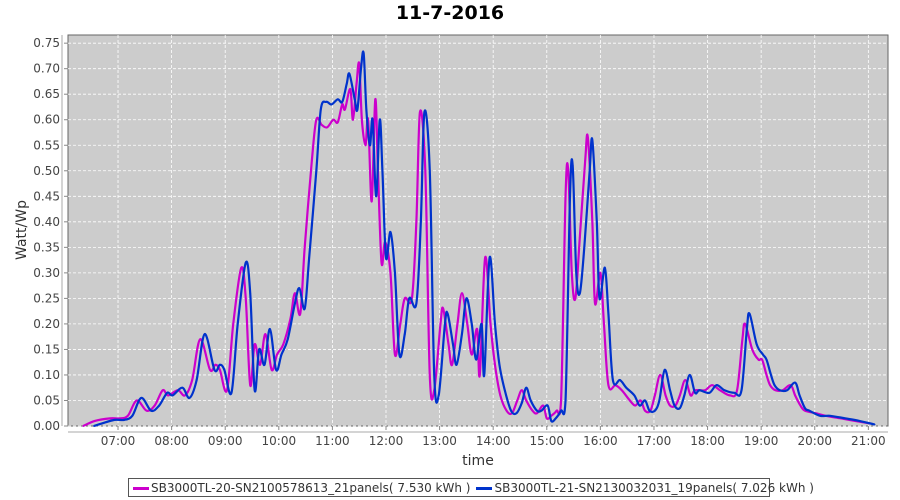 This screenshot has height=500, width=900. What do you see at coordinates (225, 441) in the screenshot?
I see `x-tick-label: 09:00` at bounding box center [225, 441].